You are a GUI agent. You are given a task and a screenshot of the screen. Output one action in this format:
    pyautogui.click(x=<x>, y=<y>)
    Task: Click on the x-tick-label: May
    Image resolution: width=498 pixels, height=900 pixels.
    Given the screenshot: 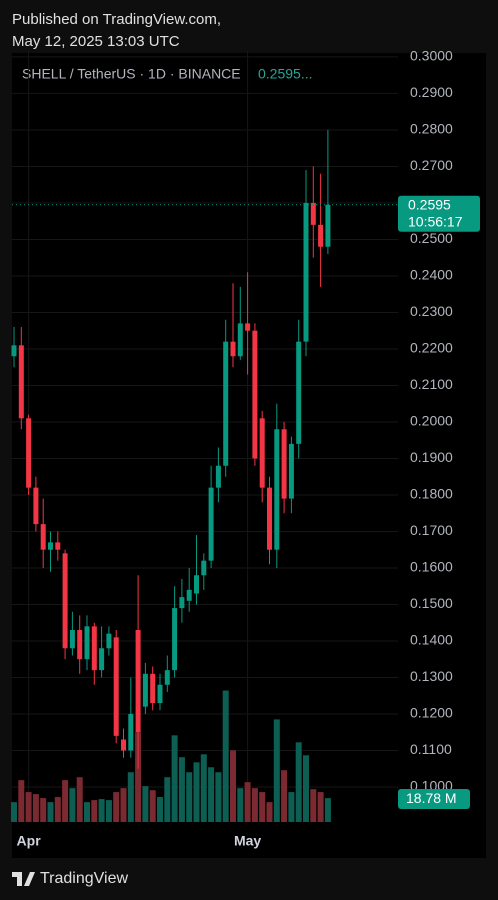 What is the action you would take?
    pyautogui.click(x=247, y=841)
    